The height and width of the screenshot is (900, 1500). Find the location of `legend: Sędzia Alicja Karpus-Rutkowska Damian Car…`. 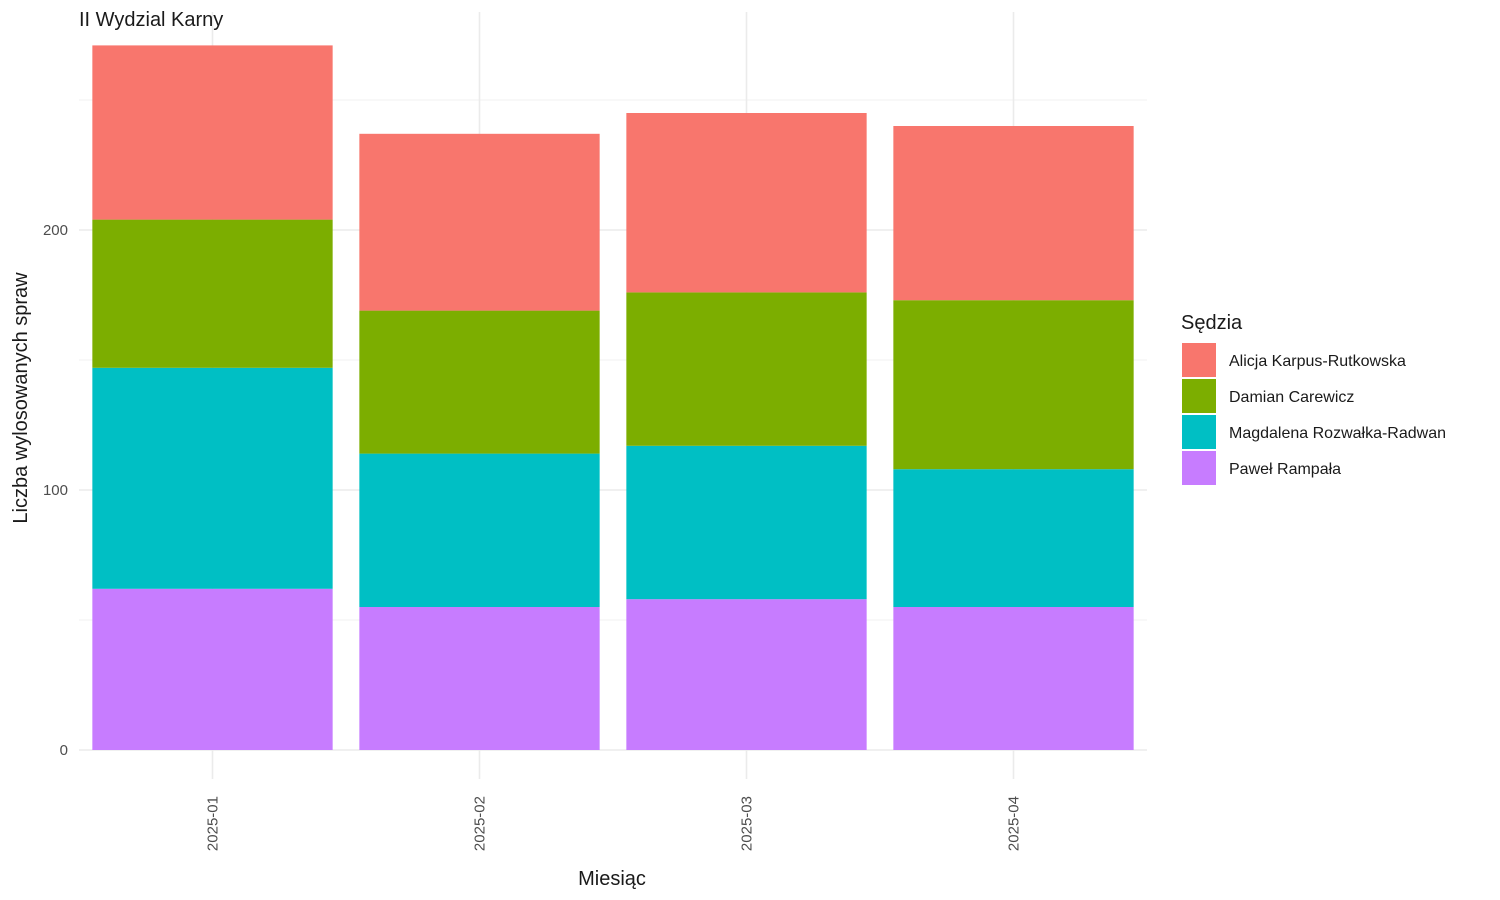

legend: Sędzia Alicja Karpus-Rutkowska Damian Car… is located at coordinates (1313, 398).